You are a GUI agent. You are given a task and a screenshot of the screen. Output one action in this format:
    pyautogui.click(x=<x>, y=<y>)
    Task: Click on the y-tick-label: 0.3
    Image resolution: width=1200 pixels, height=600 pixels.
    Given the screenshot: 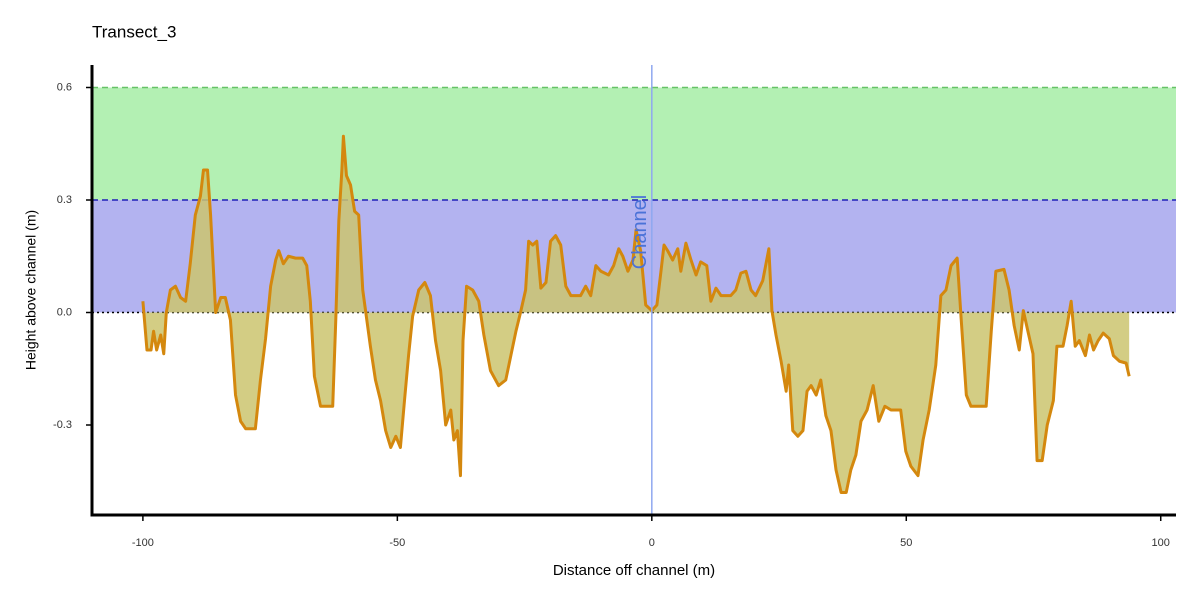 What is the action you would take?
    pyautogui.click(x=64, y=200)
    